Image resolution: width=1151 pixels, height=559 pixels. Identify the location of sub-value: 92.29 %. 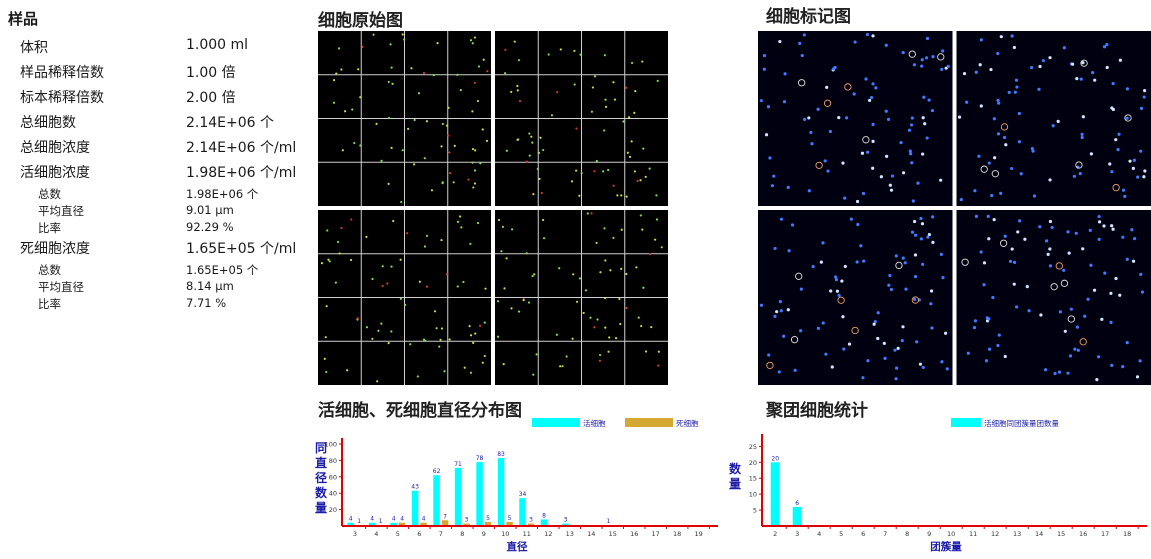
(210, 227).